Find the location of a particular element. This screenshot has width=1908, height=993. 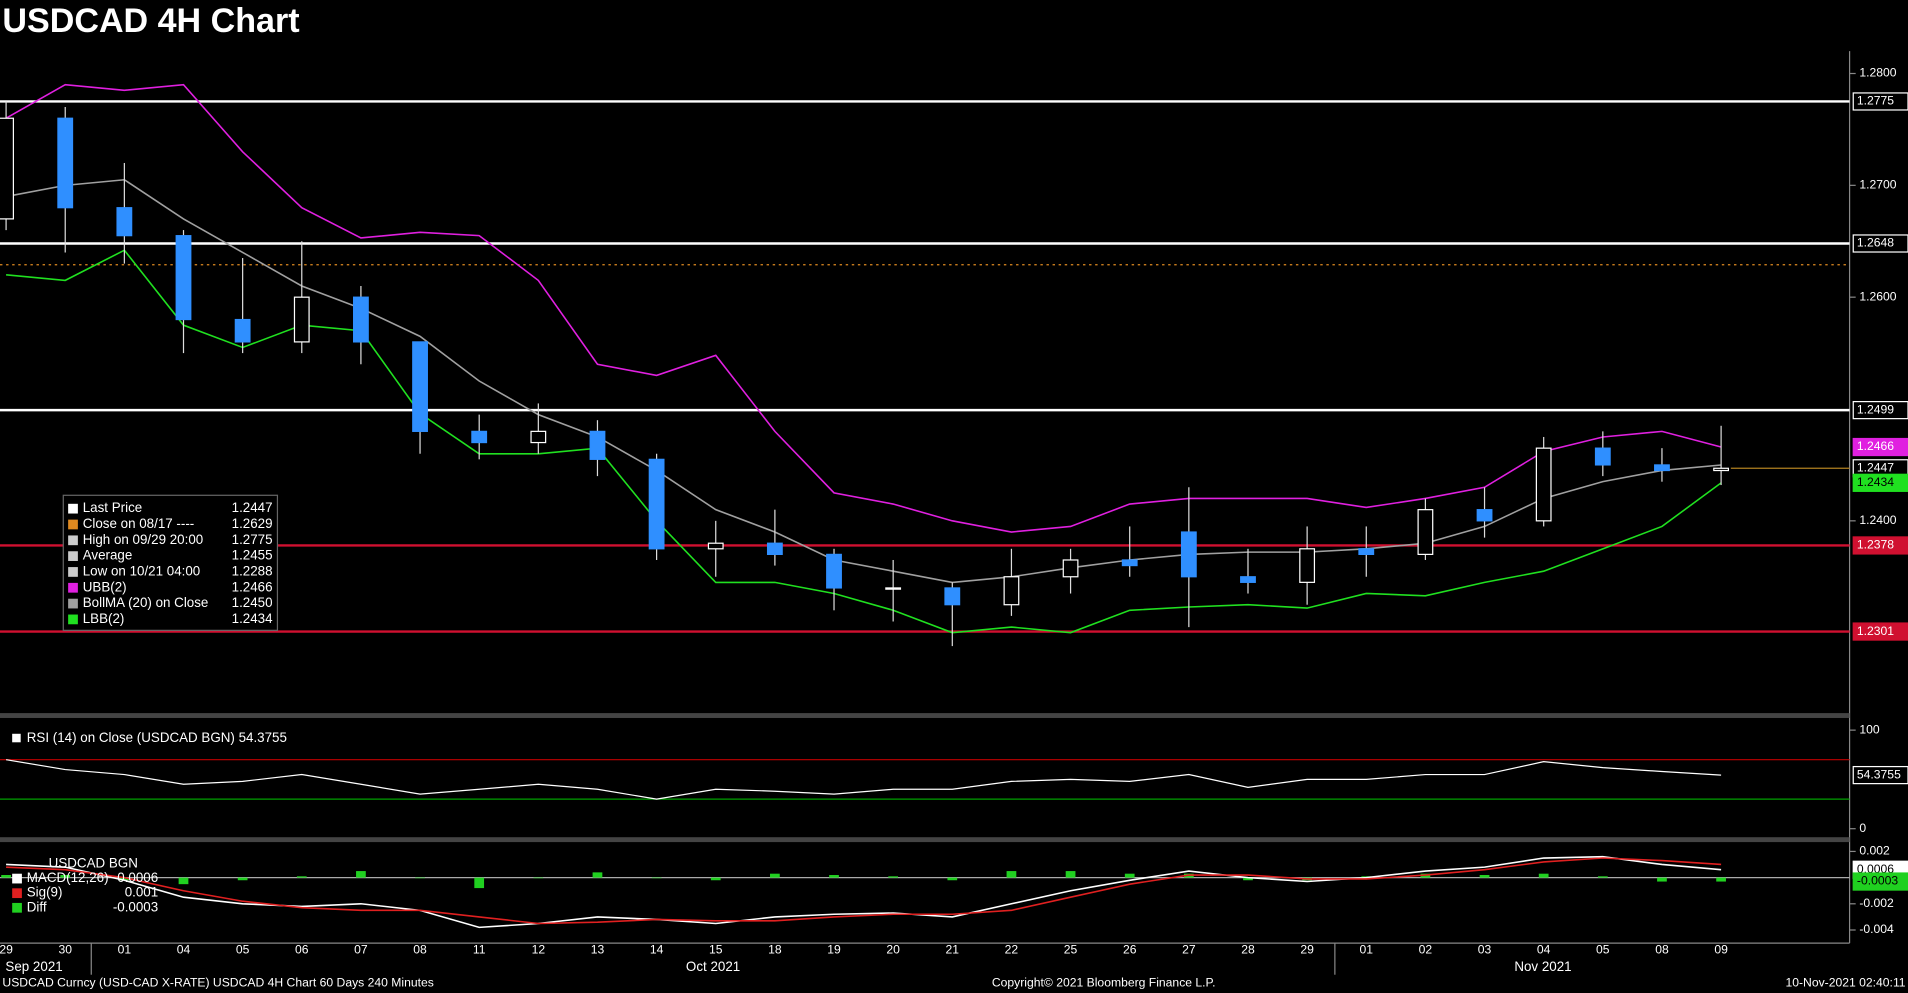

legend-value: 0.001 is located at coordinates (141, 892).